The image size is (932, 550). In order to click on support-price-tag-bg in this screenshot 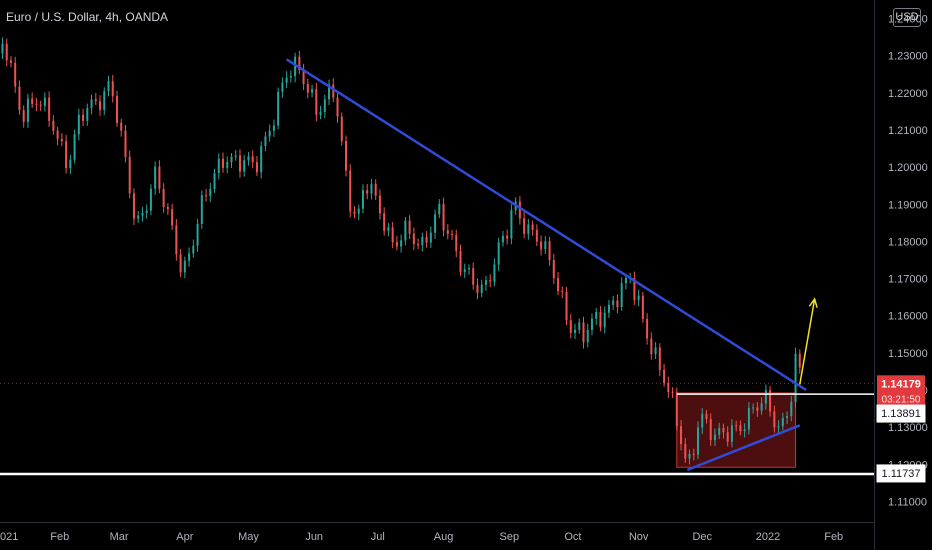, I will do `click(901, 473)`.